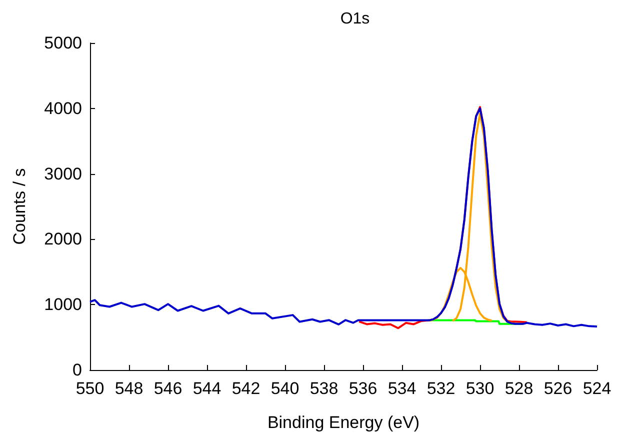 Image resolution: width=619 pixels, height=444 pixels. What do you see at coordinates (402, 388) in the screenshot?
I see `x-tick-label: 534` at bounding box center [402, 388].